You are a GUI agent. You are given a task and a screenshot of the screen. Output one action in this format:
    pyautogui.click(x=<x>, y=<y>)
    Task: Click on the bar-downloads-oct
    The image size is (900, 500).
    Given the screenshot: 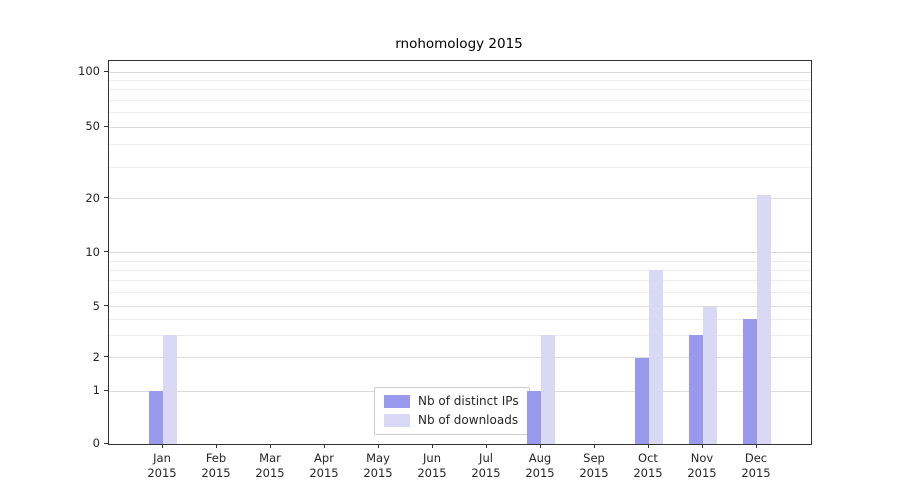 What is the action you would take?
    pyautogui.click(x=656, y=357)
    